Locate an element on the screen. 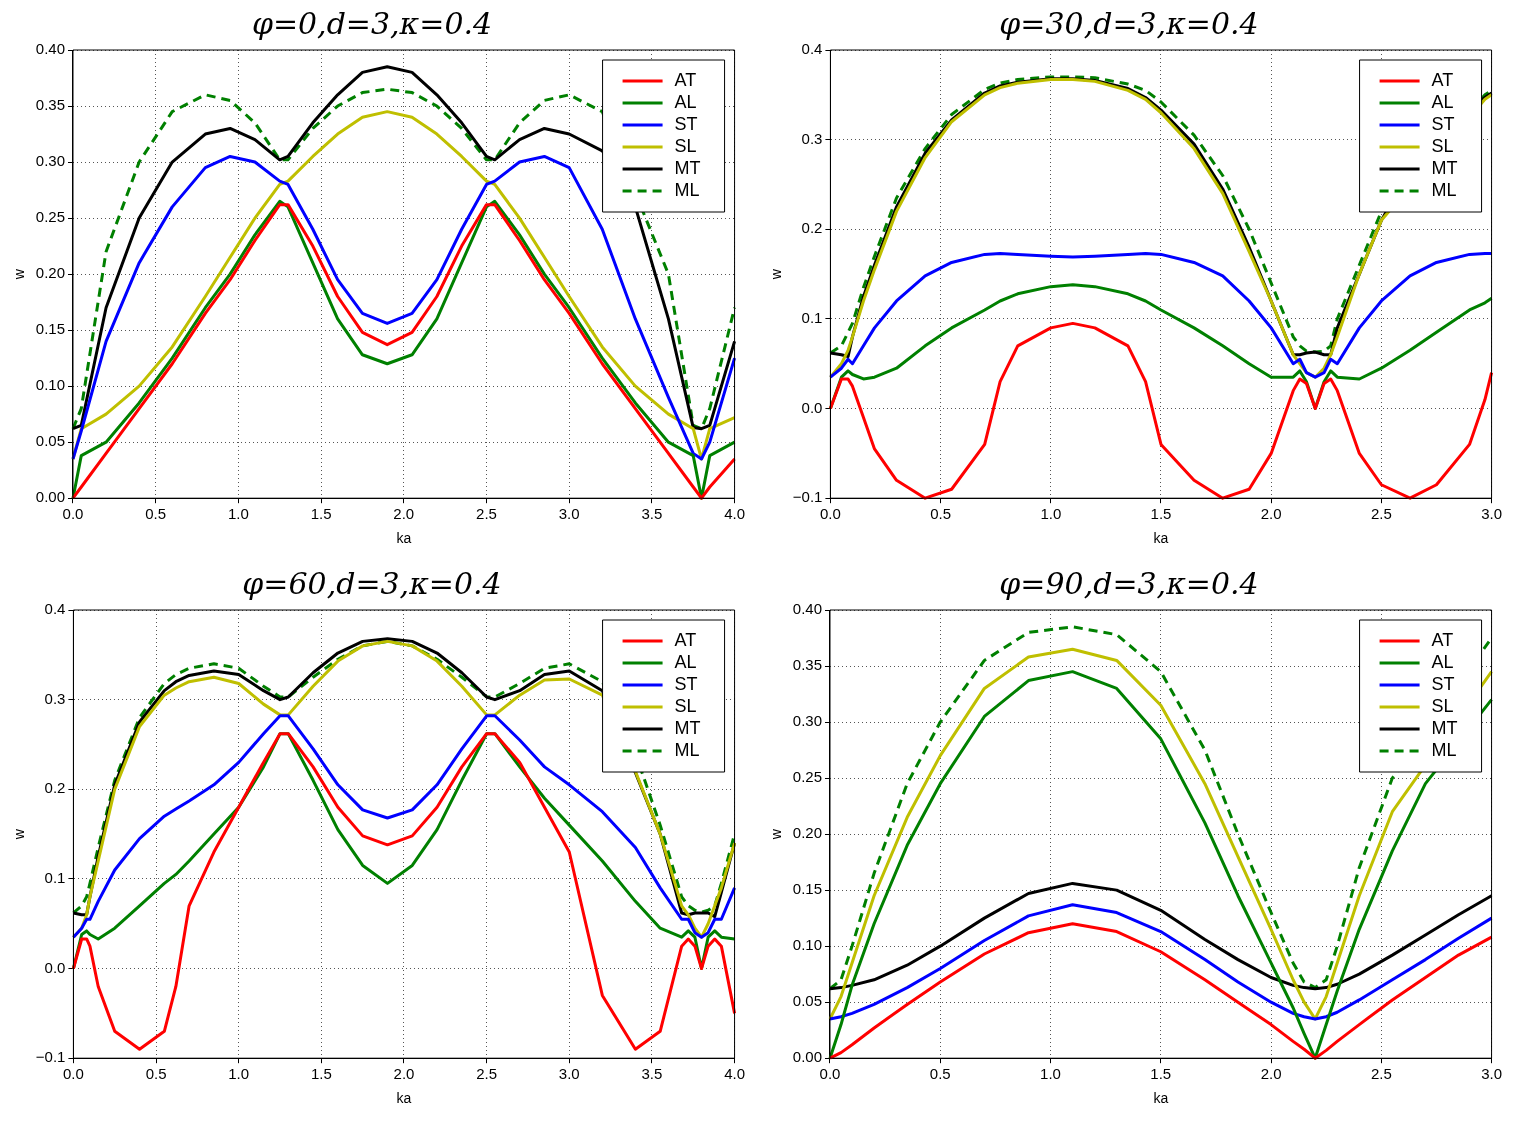 Image resolution: width=1514 pixels, height=1127 pixels. chart-title: φ=90,d=3,κ=0.4 is located at coordinates (1129, 583).